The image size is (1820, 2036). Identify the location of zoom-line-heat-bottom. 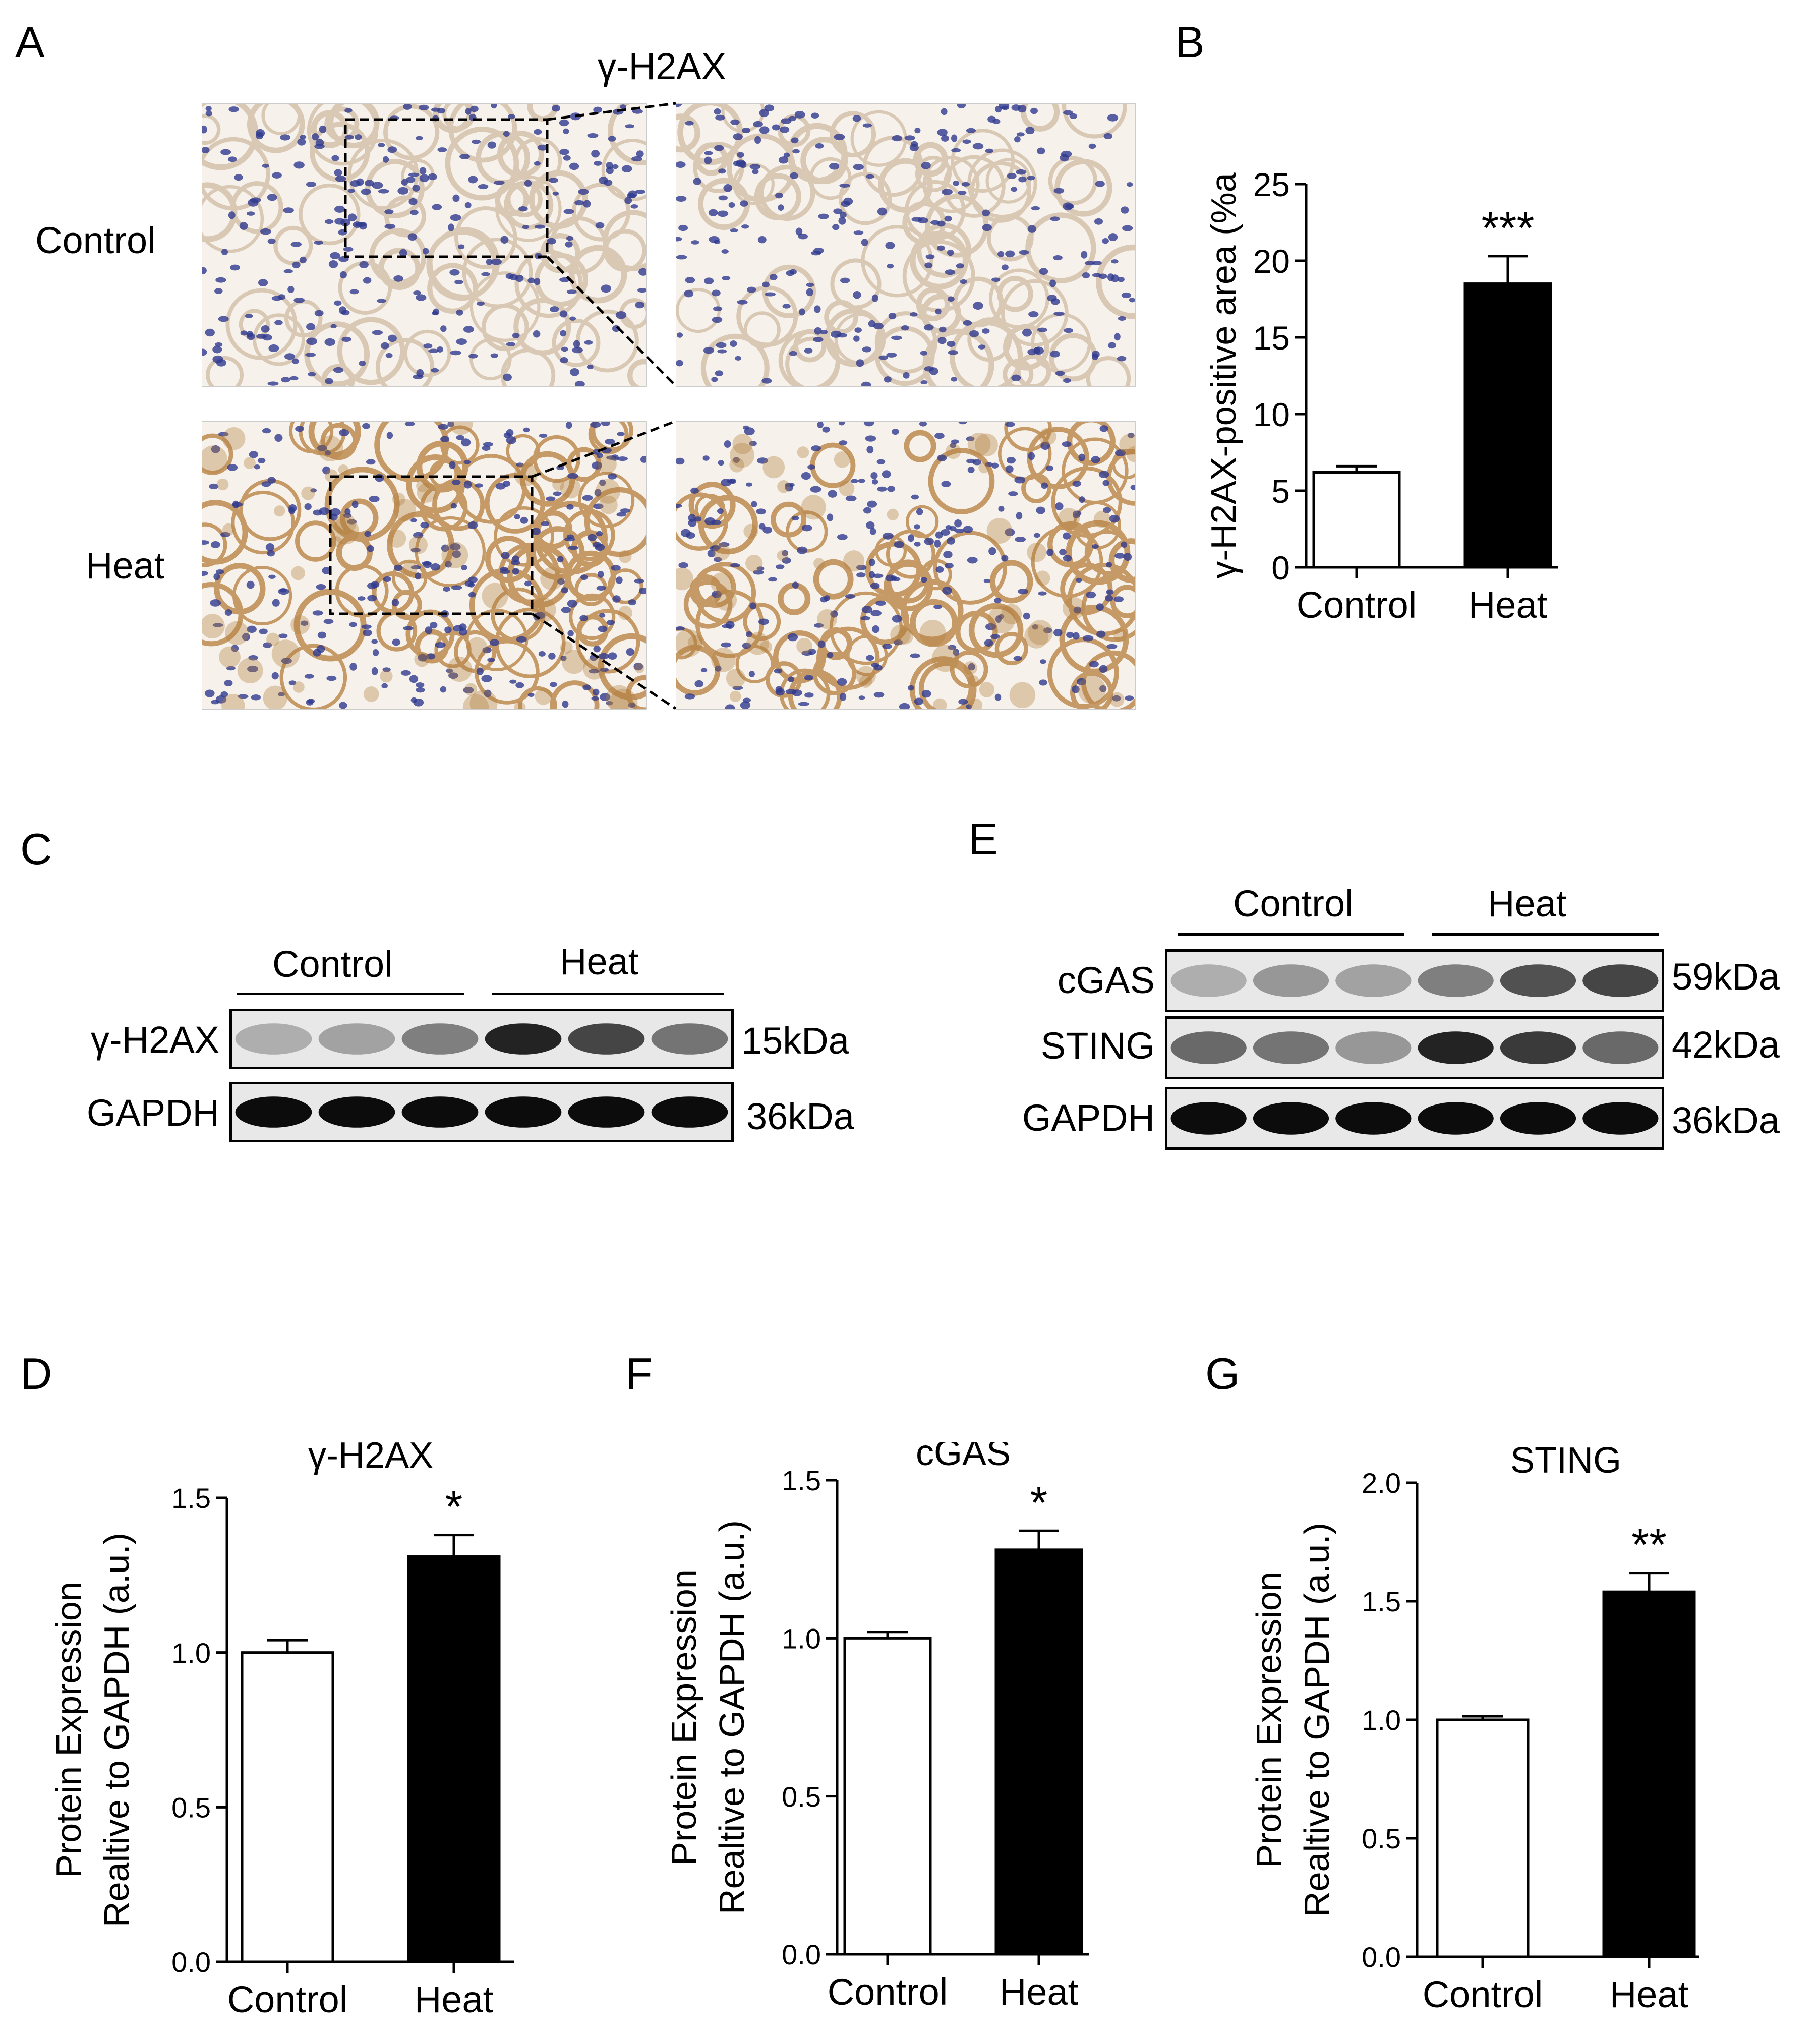
(604, 661).